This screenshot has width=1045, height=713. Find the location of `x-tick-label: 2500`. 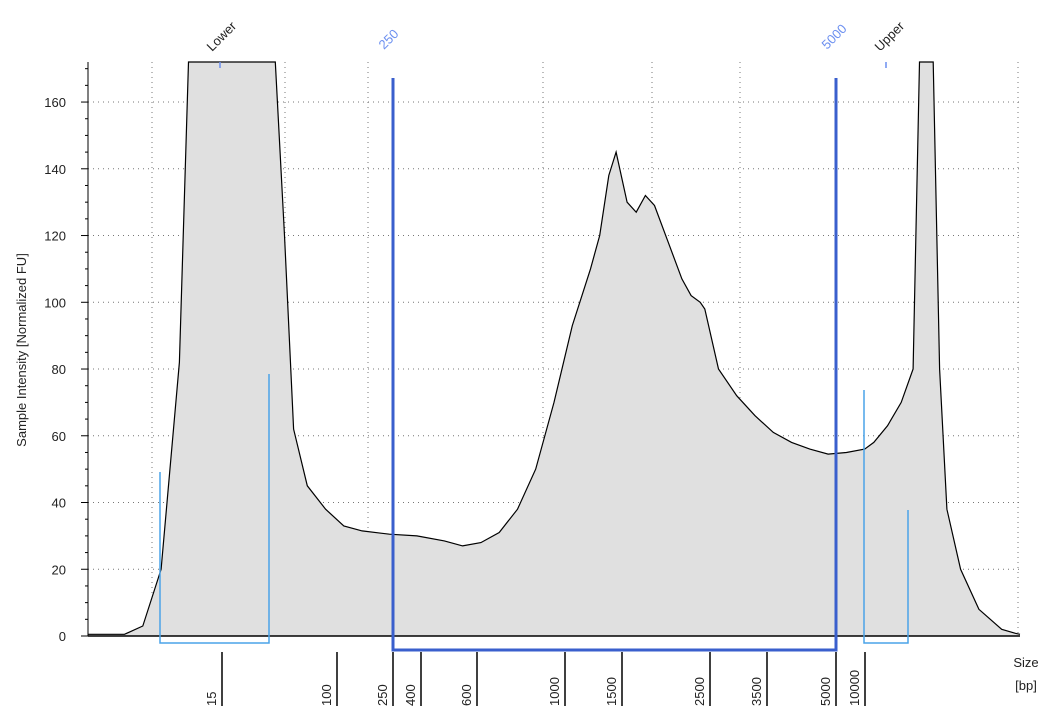

x-tick-label: 2500 is located at coordinates (699, 691).